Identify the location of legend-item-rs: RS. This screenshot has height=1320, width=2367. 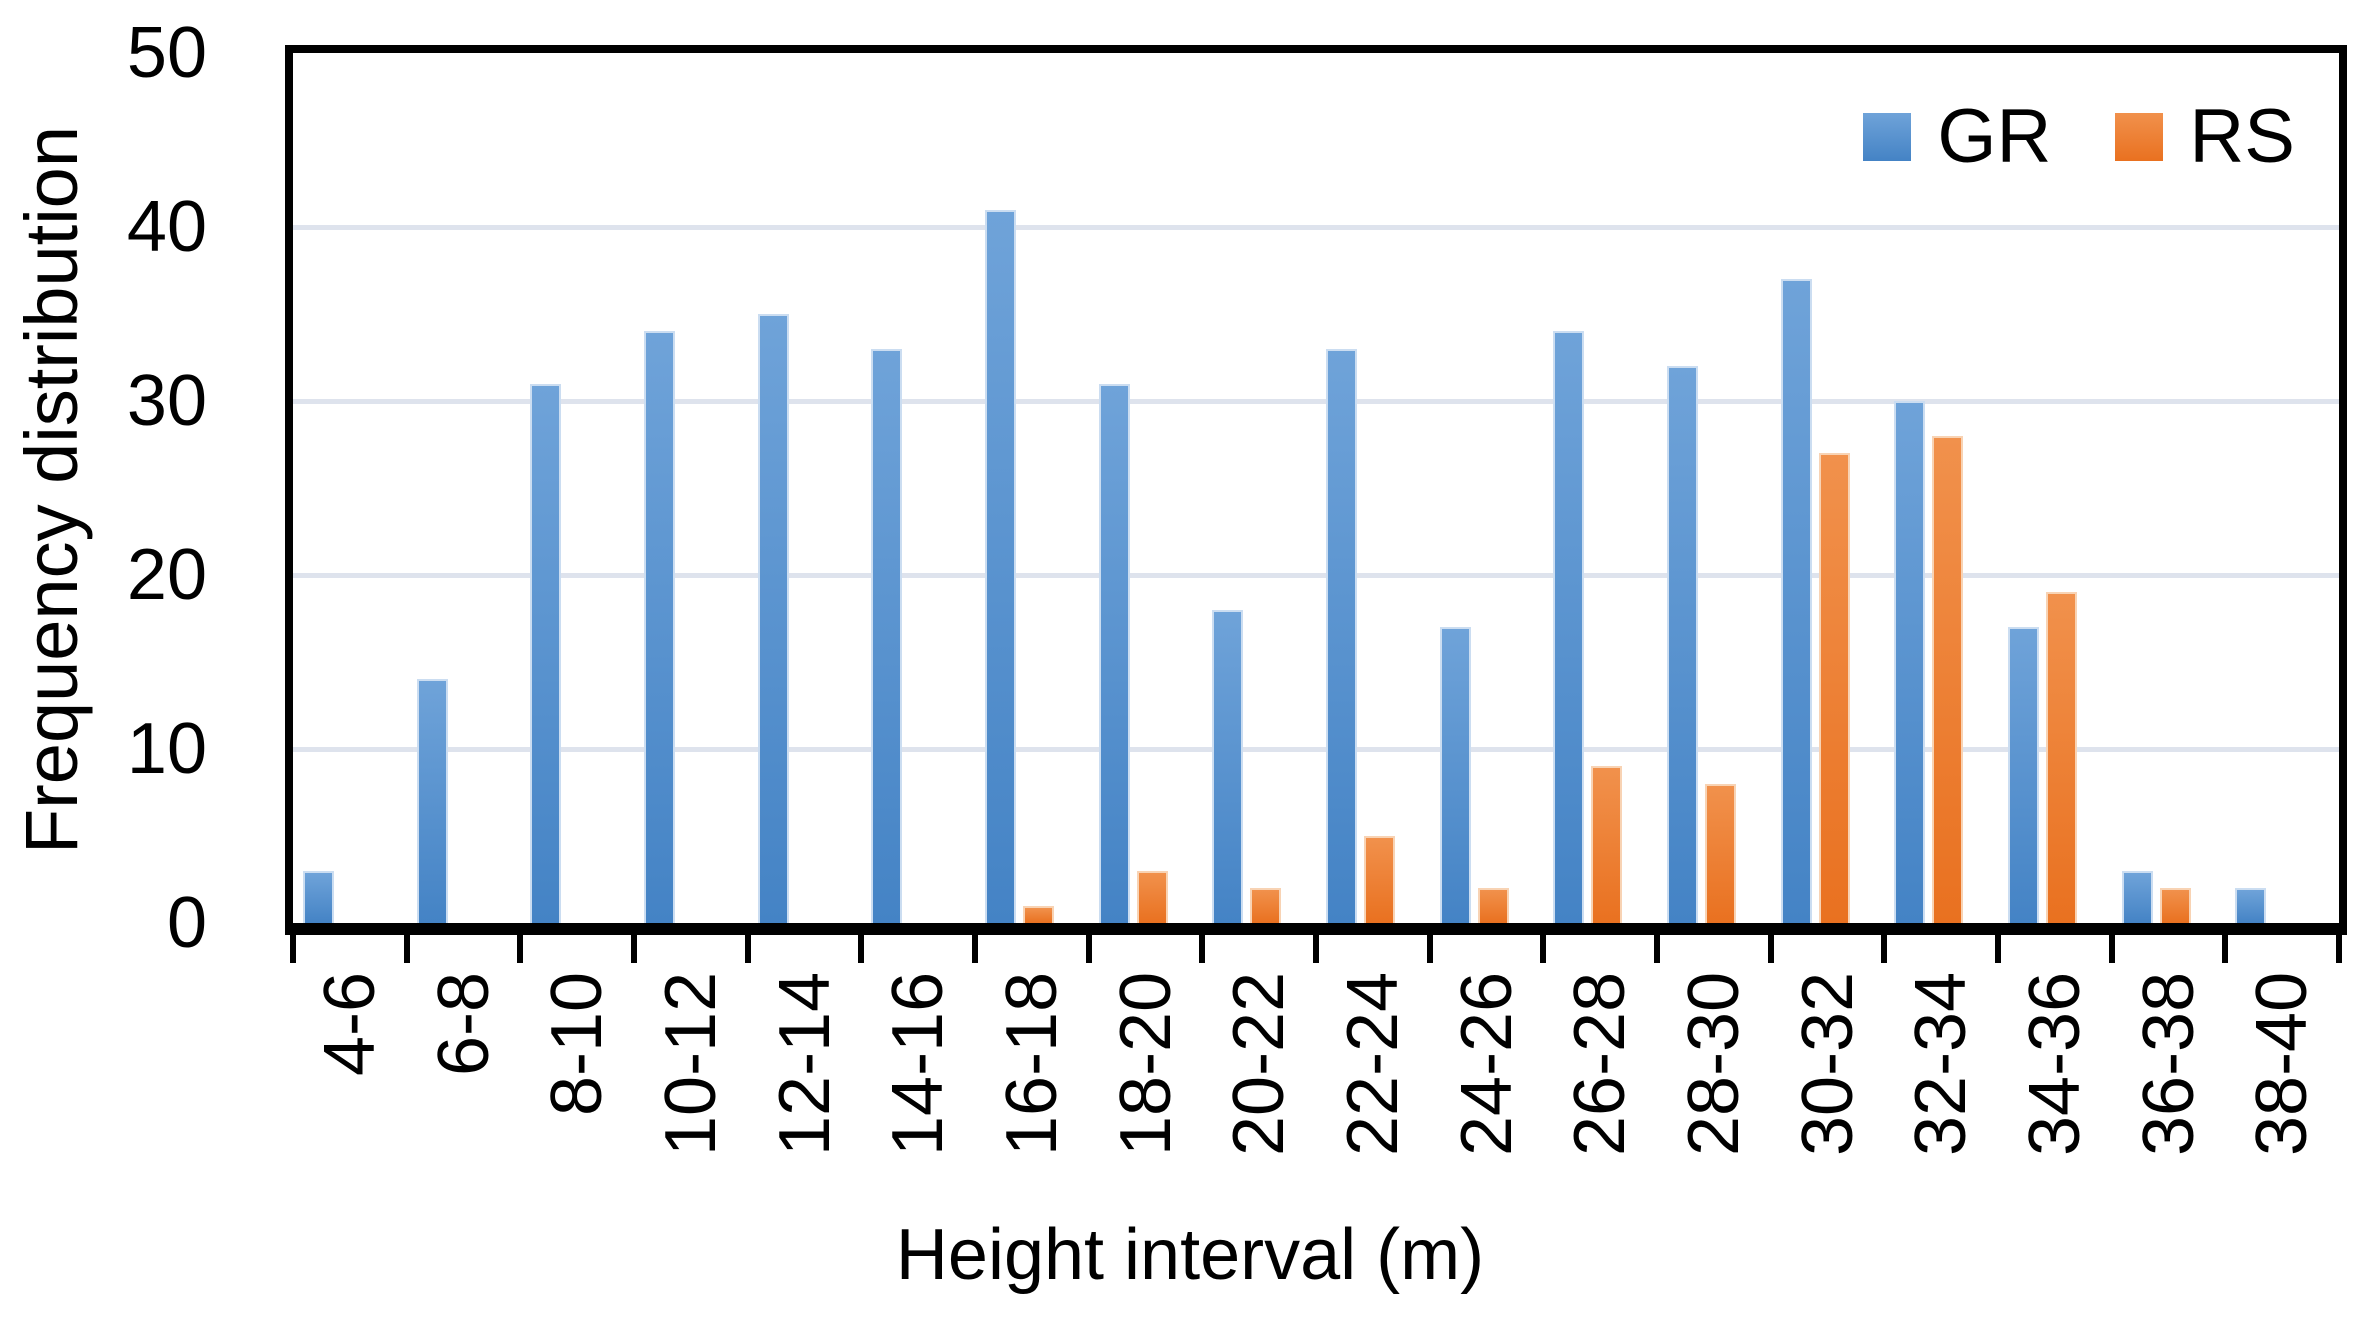
(2205, 137).